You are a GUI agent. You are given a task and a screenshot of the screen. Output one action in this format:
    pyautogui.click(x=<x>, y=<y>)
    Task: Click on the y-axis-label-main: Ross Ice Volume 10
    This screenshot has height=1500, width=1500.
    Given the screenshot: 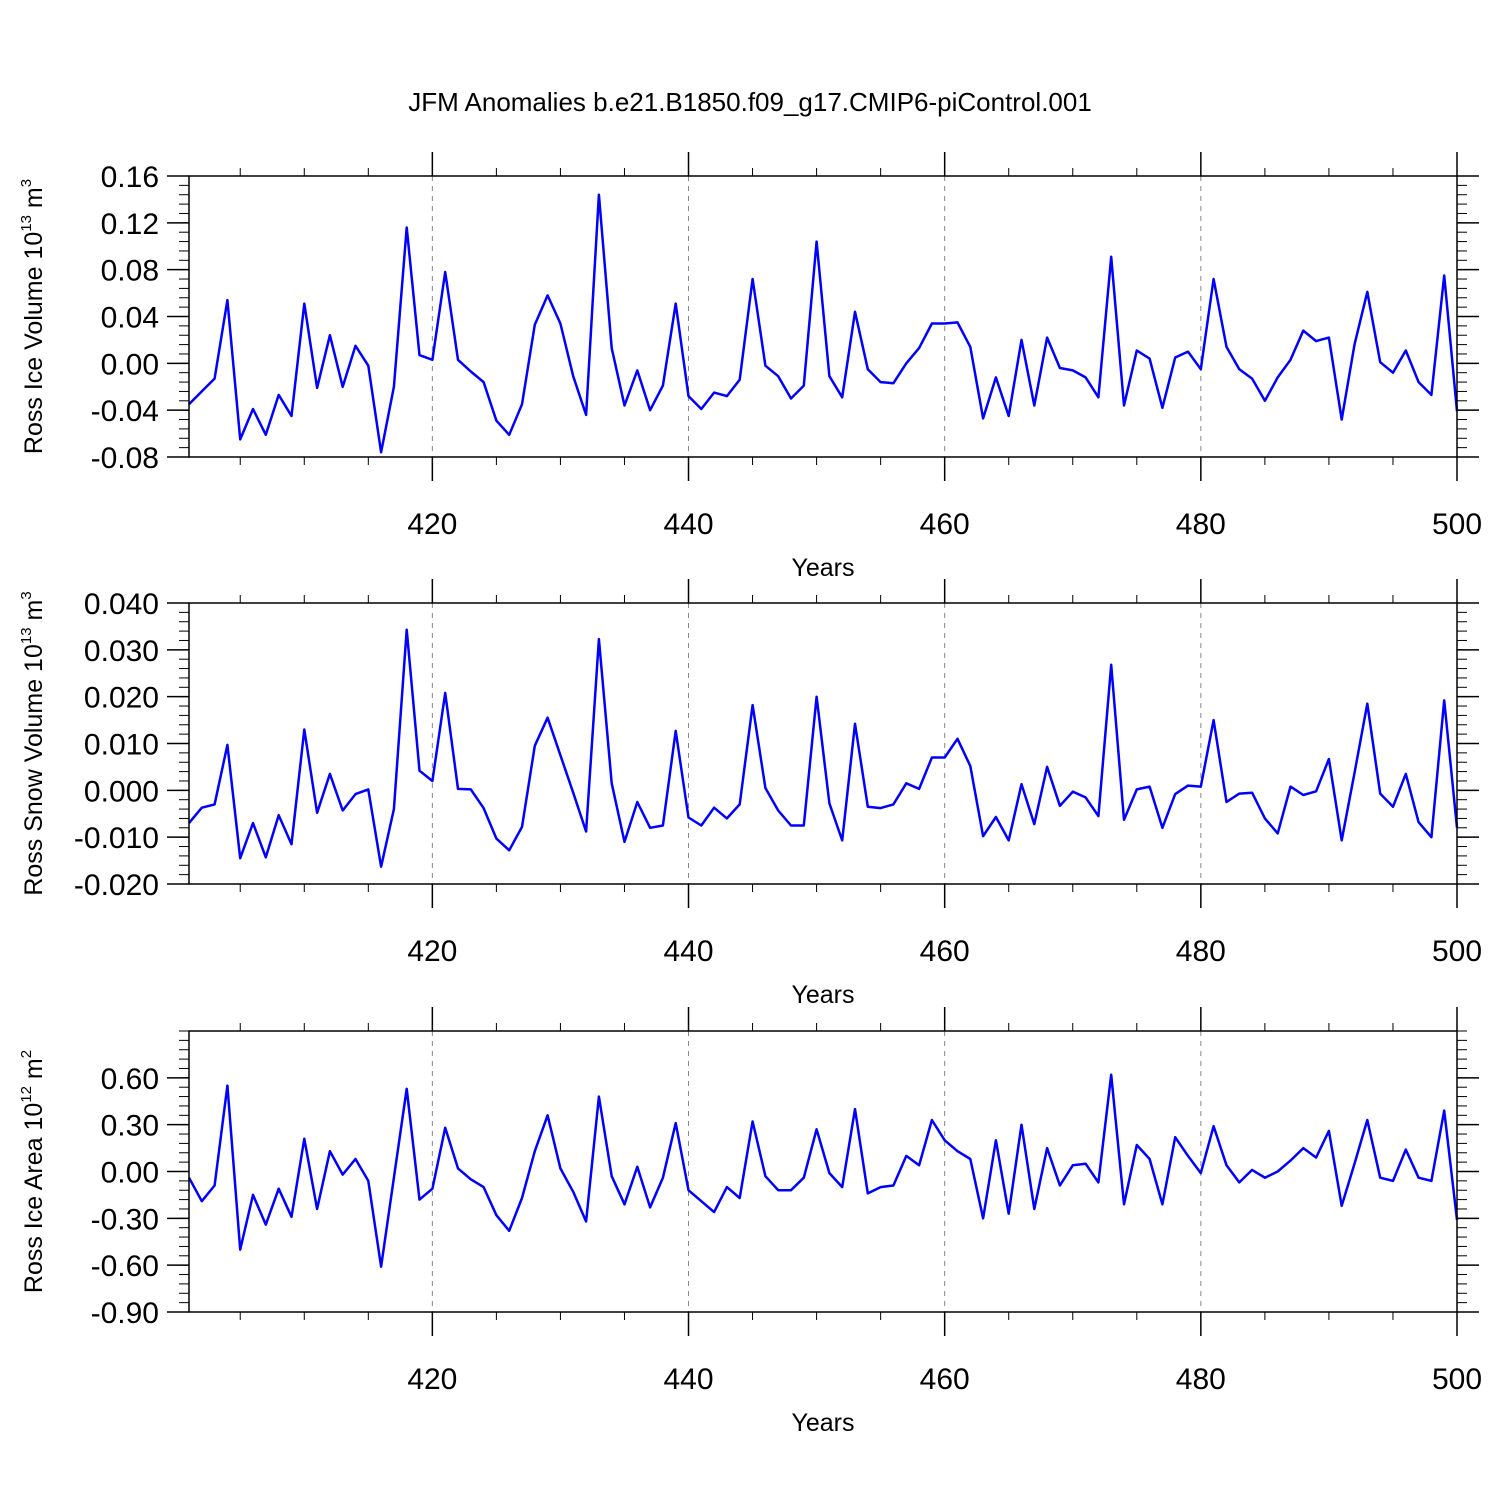 What is the action you would take?
    pyautogui.click(x=34, y=343)
    